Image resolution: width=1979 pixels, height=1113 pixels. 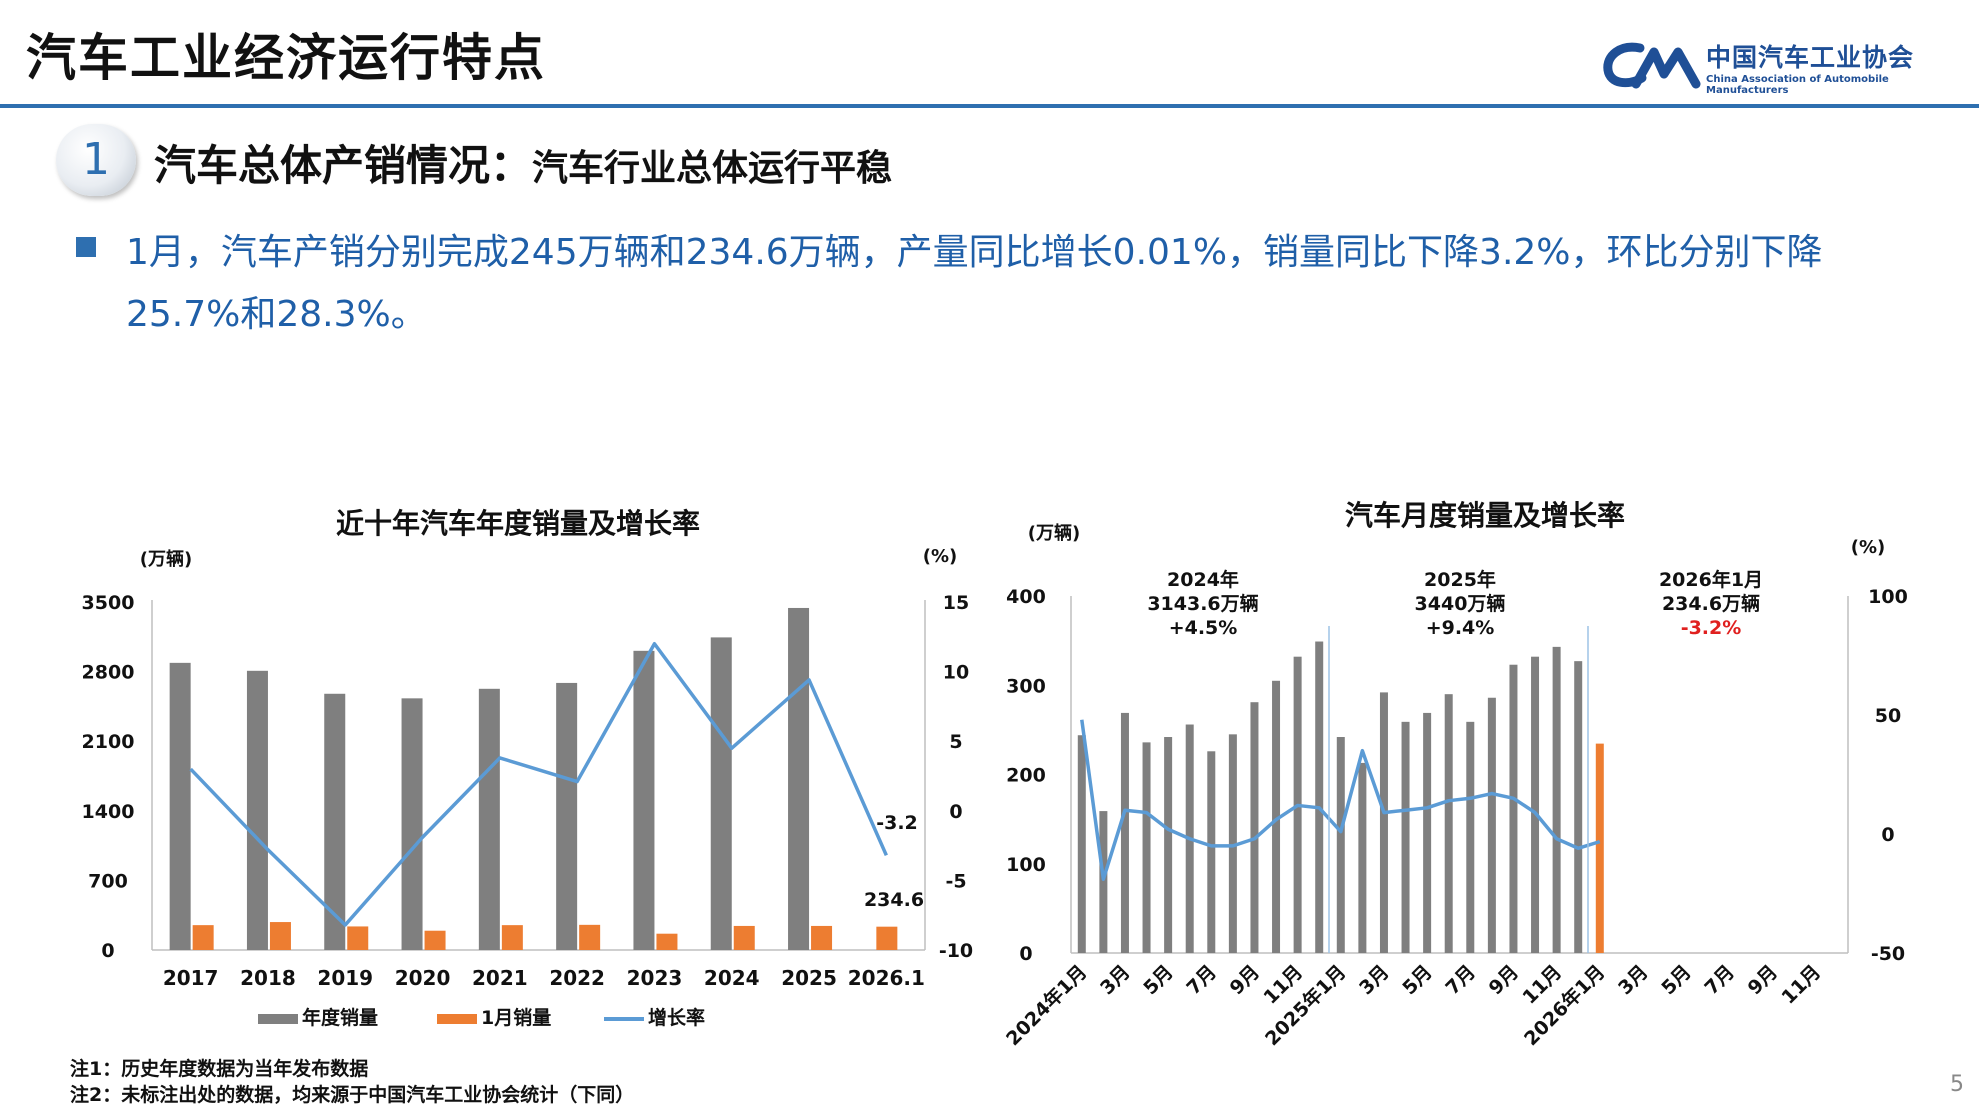 I want to click on chart1-category-label: 2020, so click(x=423, y=978).